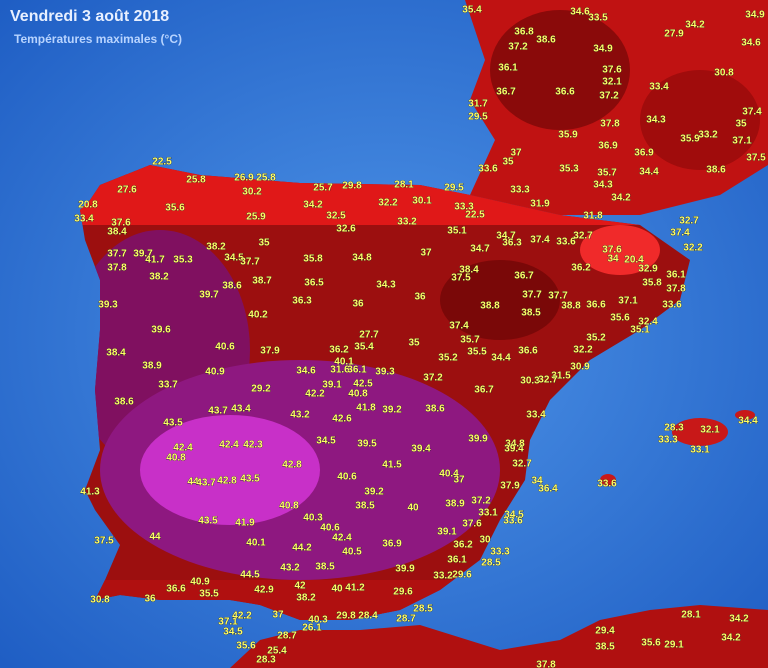 The image size is (768, 668). I want to click on title: Vendredi 3 août 2018, so click(89, 16).